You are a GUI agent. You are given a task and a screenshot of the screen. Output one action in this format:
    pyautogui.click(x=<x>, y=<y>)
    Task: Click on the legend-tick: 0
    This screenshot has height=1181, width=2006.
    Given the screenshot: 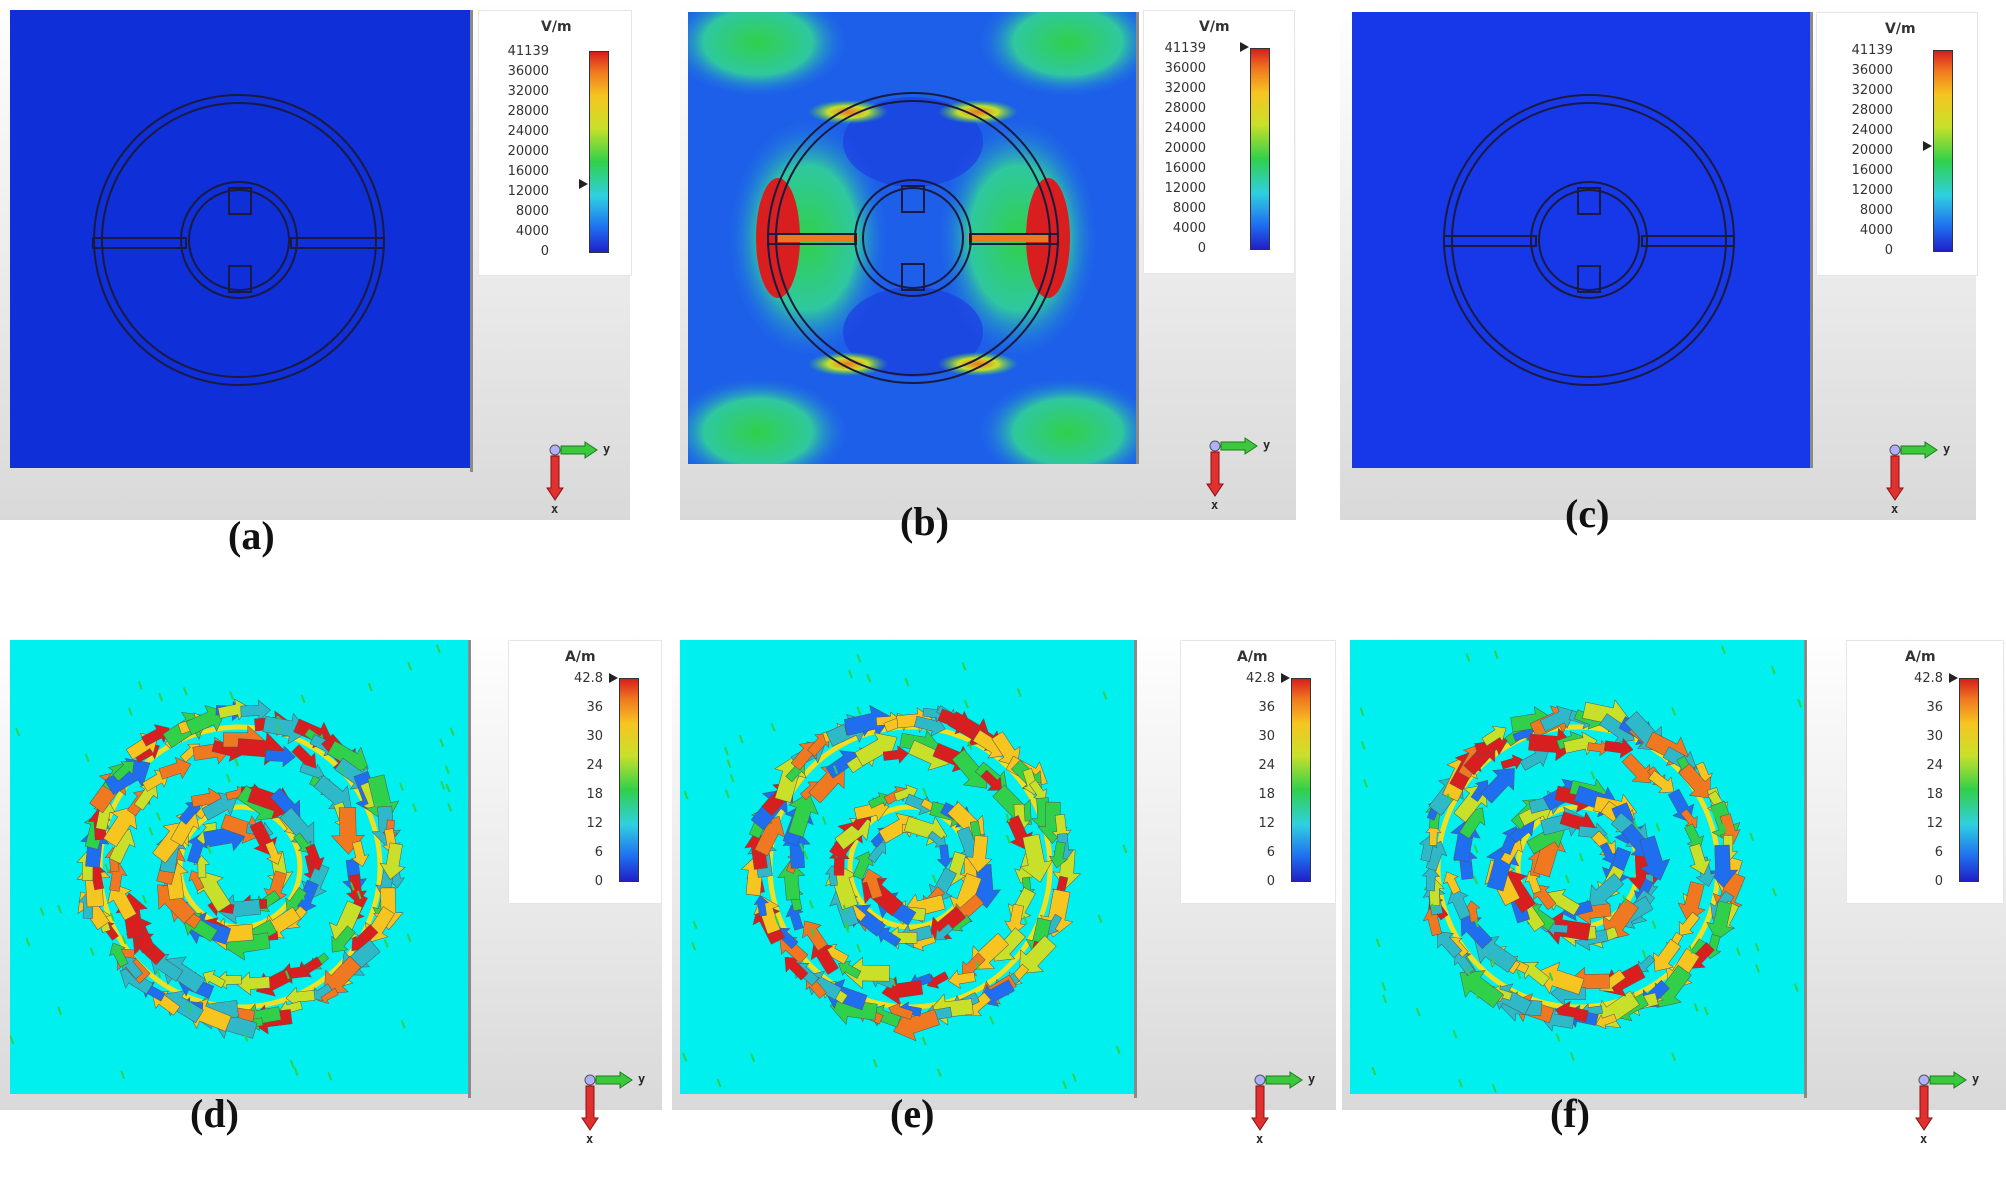 What is the action you would take?
    pyautogui.click(x=598, y=881)
    